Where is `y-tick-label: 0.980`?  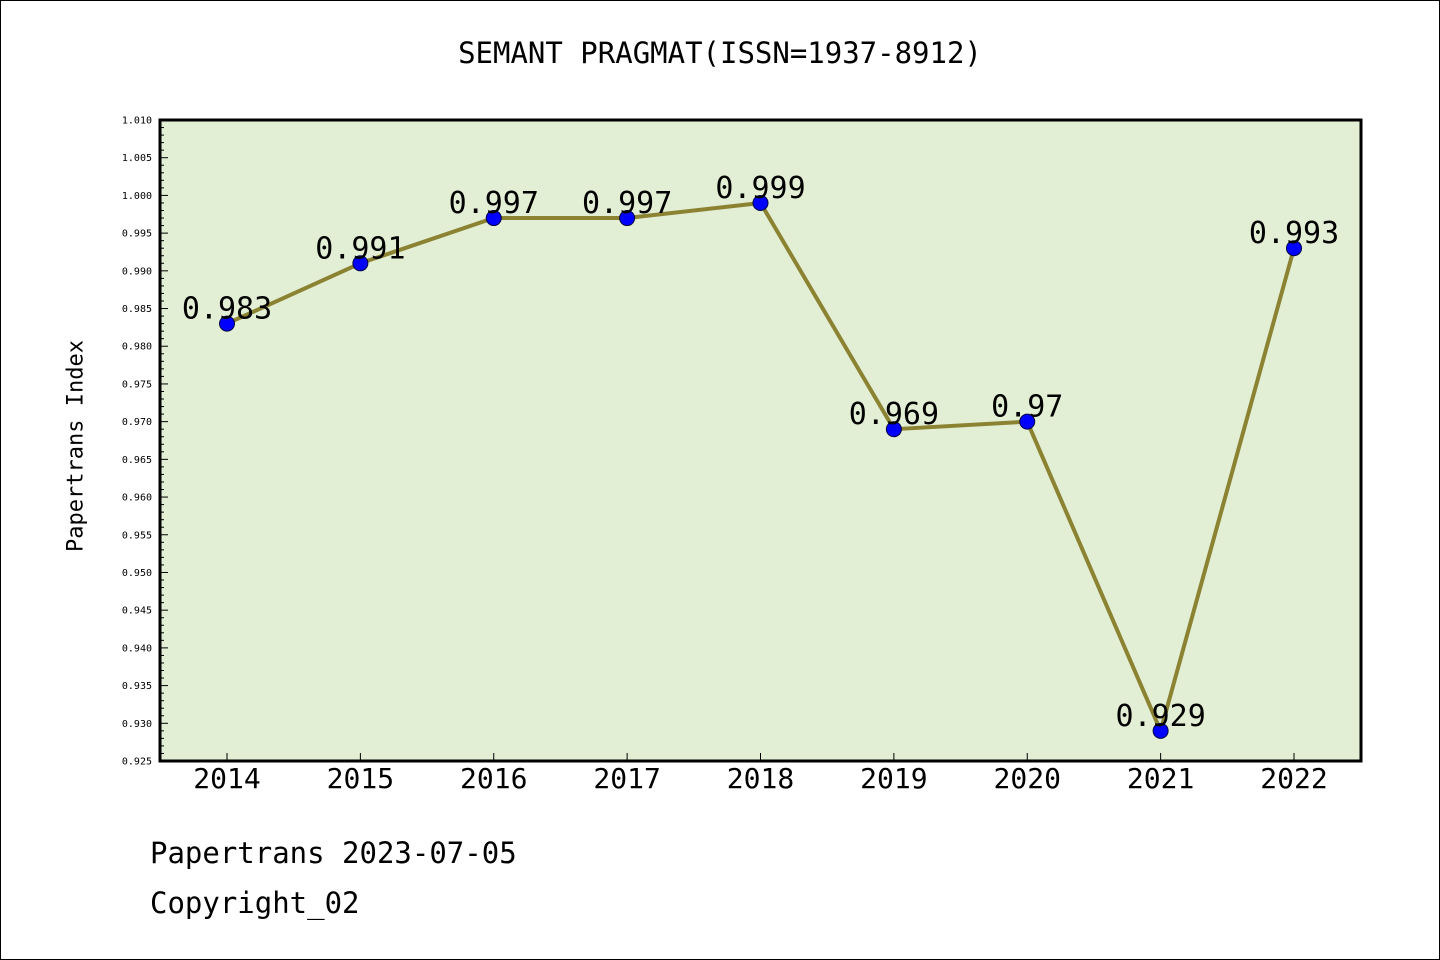 y-tick-label: 0.980 is located at coordinates (137, 347).